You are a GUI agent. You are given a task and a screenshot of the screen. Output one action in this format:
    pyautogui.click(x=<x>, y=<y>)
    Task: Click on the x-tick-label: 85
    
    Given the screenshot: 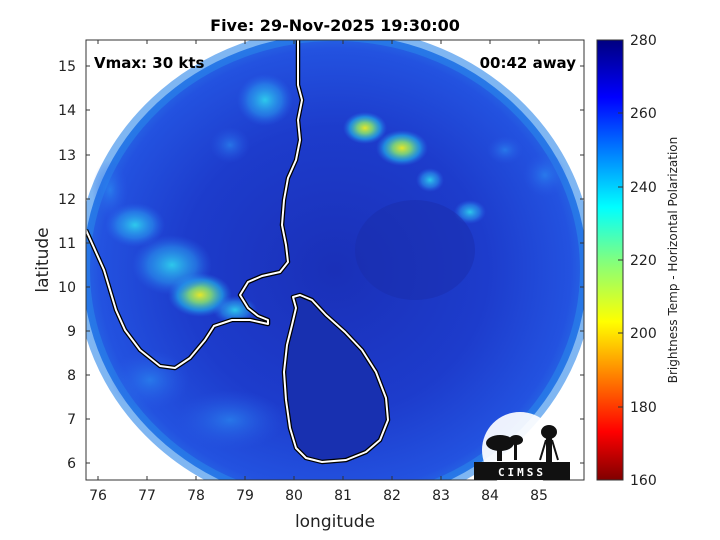 What is the action you would take?
    pyautogui.click(x=539, y=496)
    